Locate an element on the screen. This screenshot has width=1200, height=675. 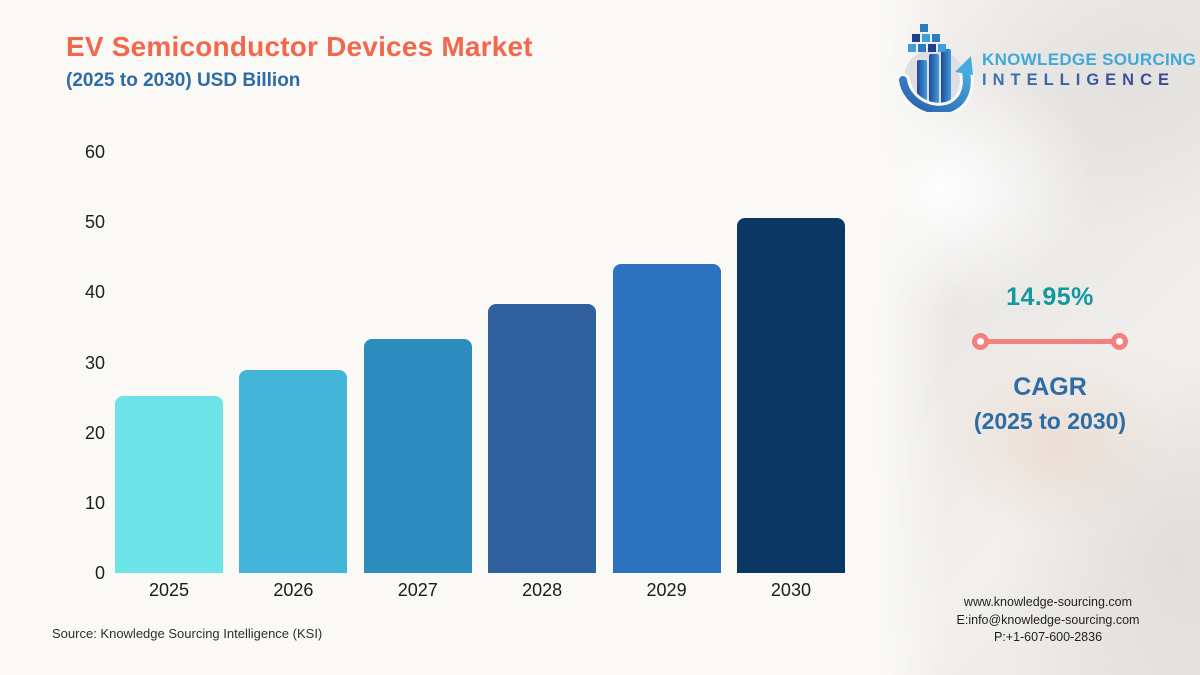
y-tick-10: 10 is located at coordinates (94, 502).